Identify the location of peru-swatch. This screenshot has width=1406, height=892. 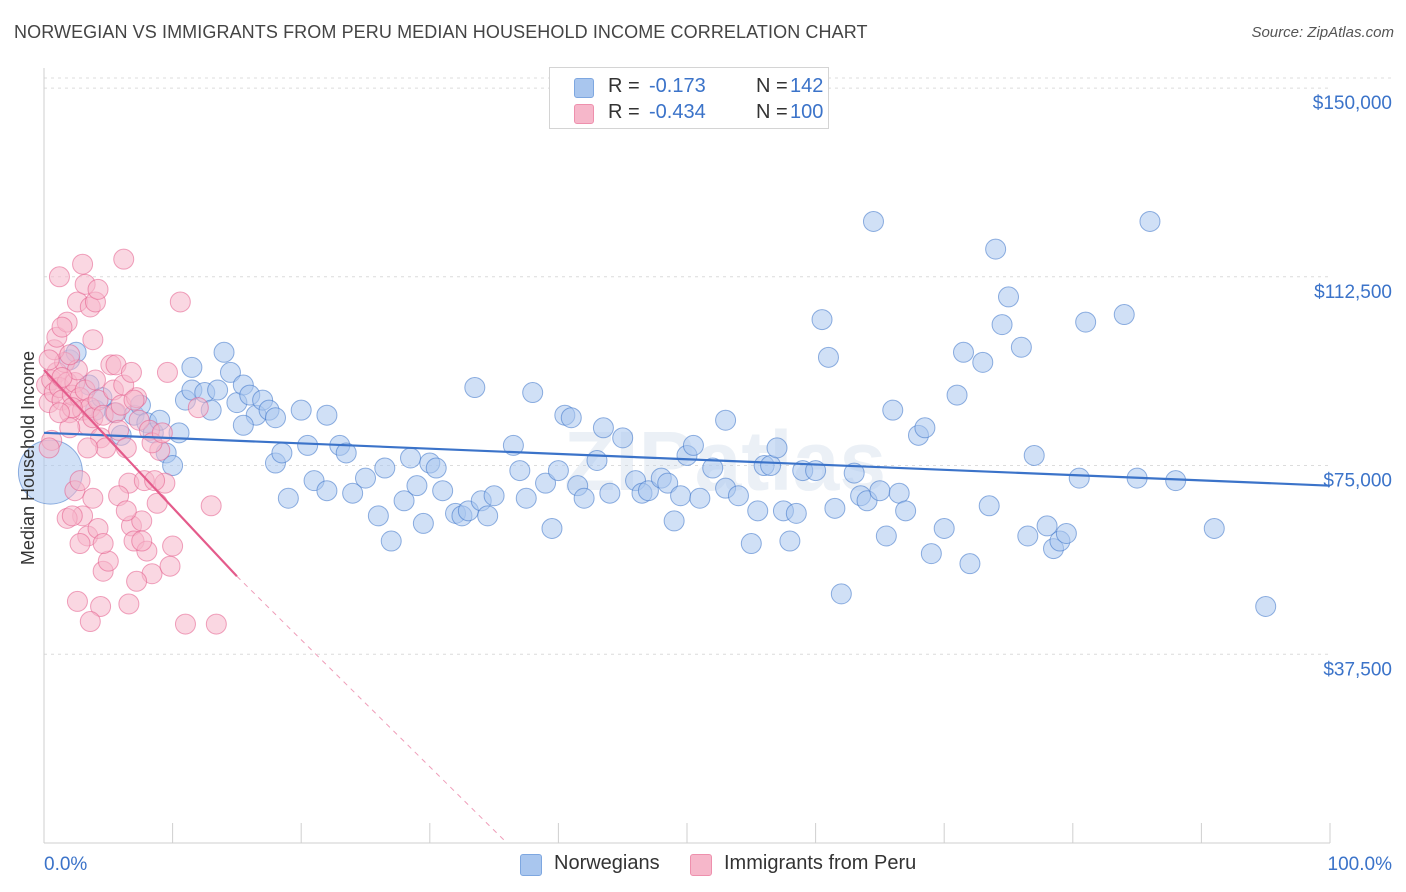
(701, 865).